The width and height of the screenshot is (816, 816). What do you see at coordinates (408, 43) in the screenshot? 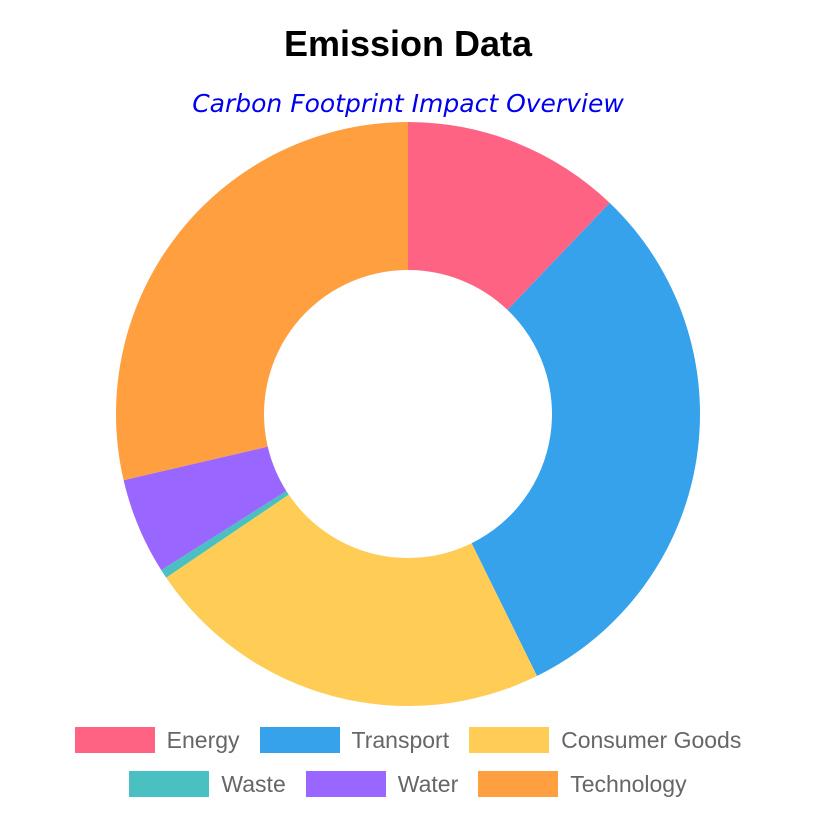
I see `chart-title: Emission Data` at bounding box center [408, 43].